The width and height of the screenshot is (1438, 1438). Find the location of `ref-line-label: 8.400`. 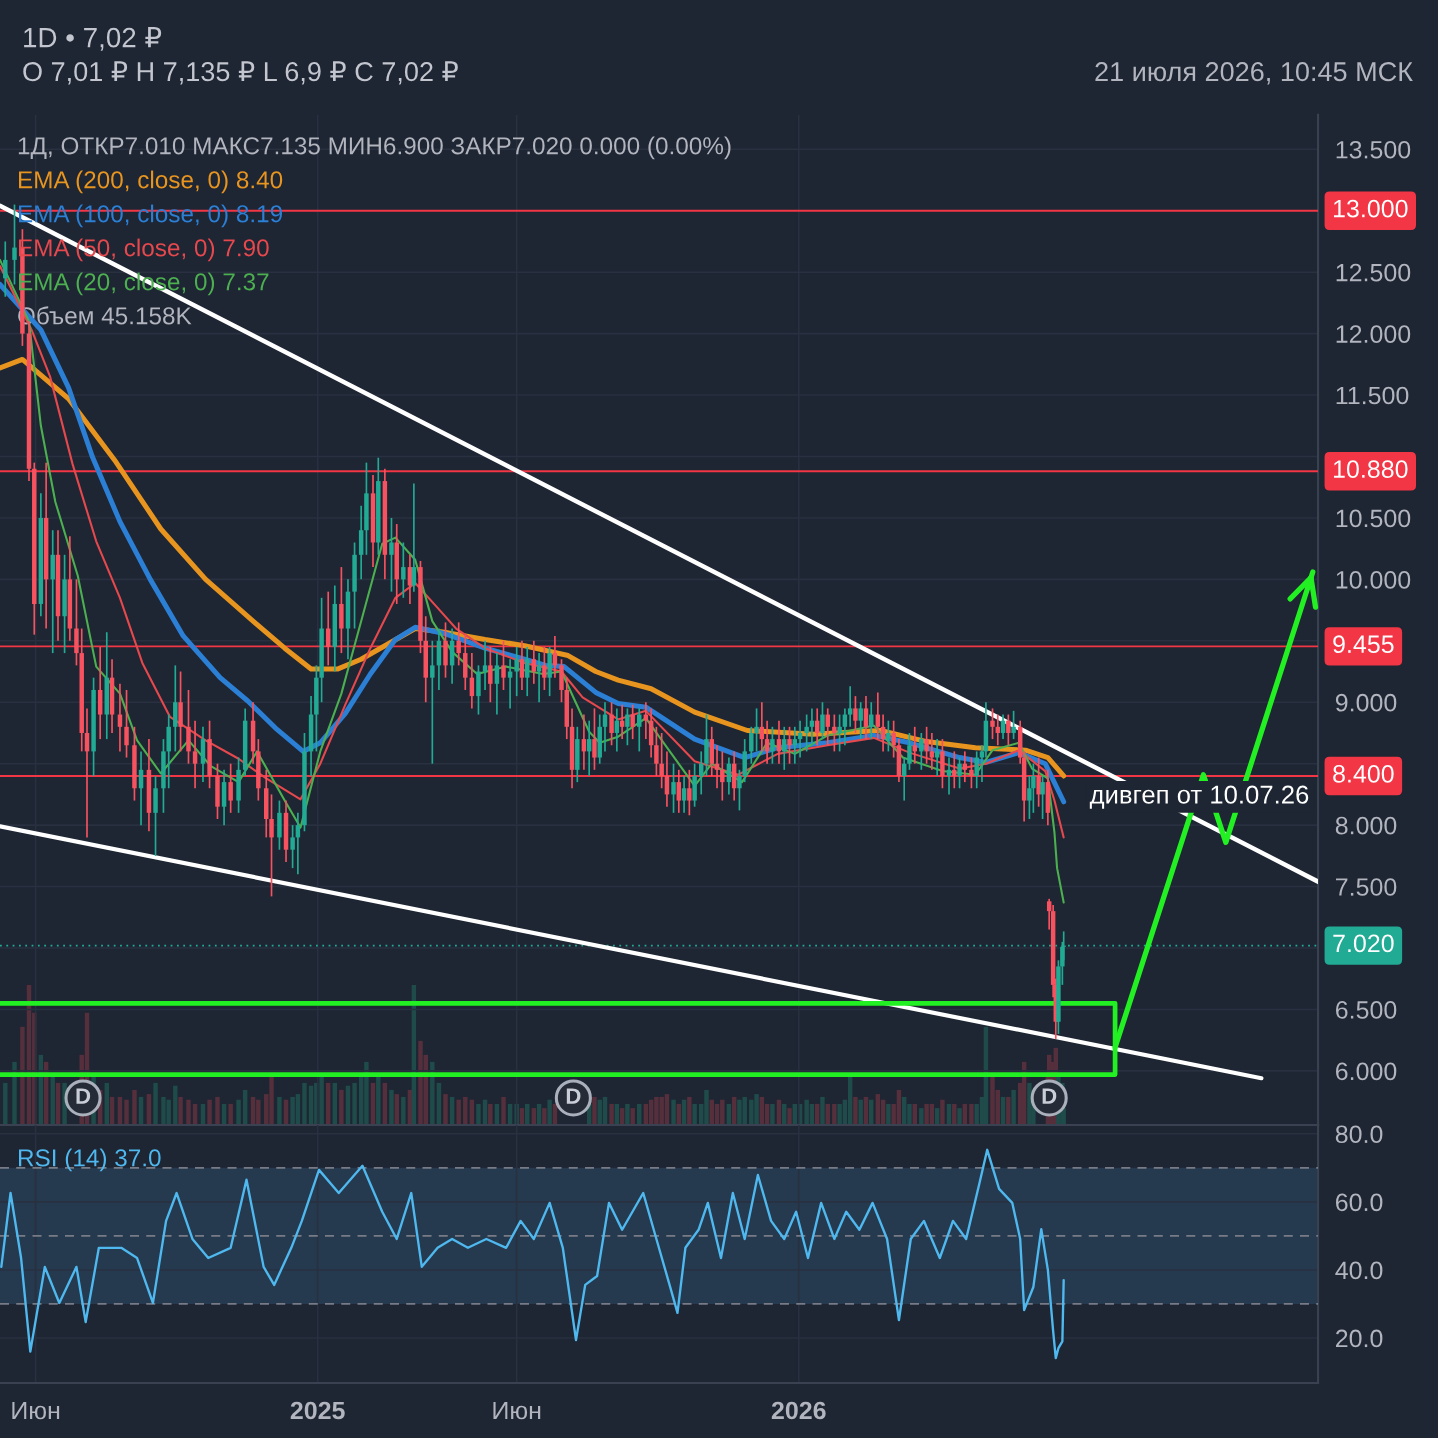

ref-line-label: 8.400 is located at coordinates (1363, 773).